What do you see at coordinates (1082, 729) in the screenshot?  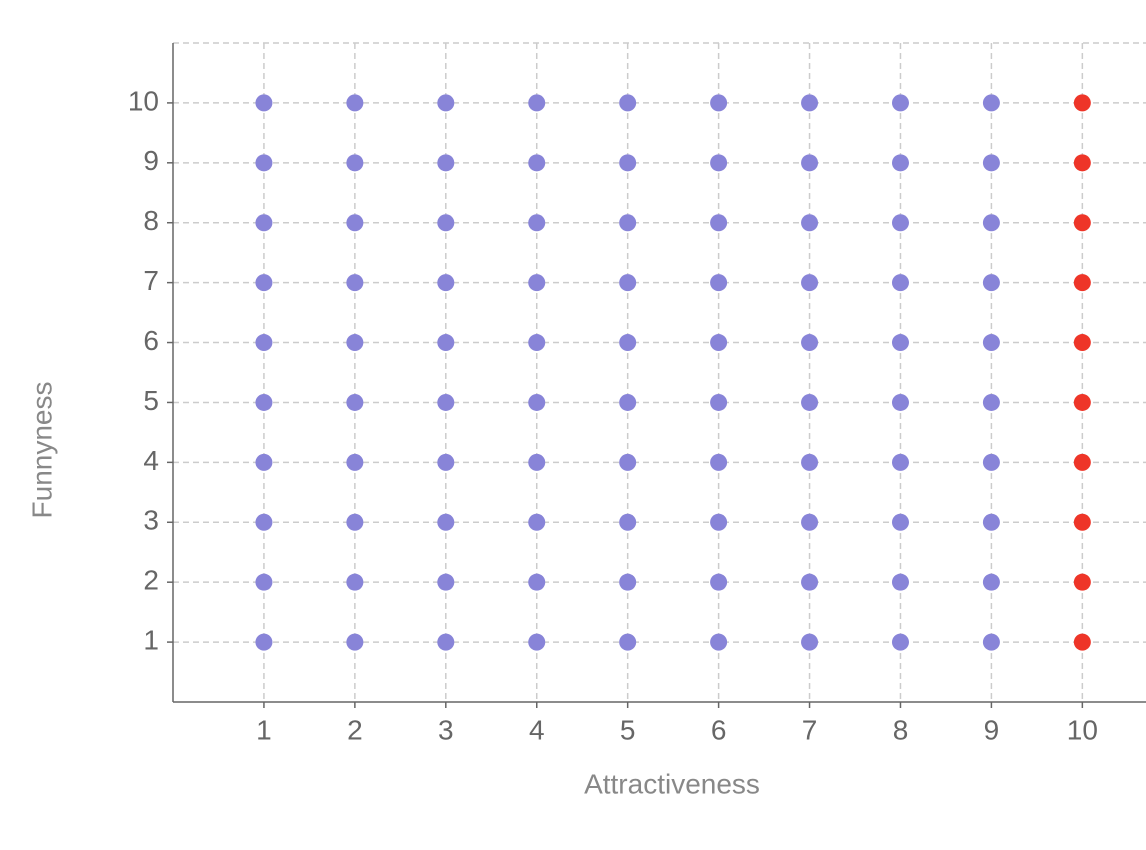 I see `x-tick-label: 10` at bounding box center [1082, 729].